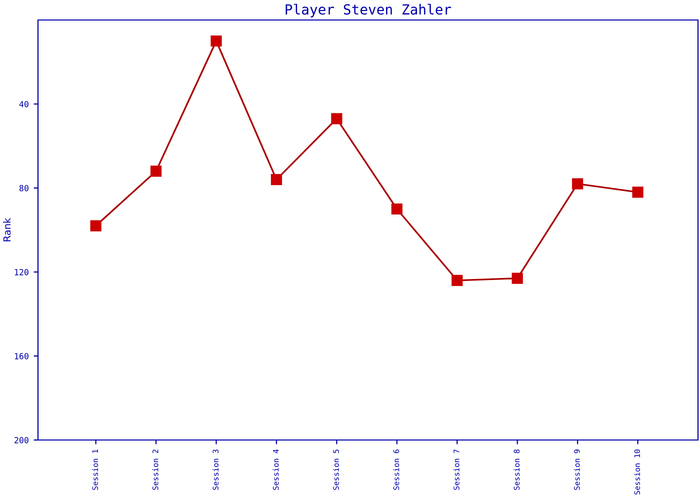  What do you see at coordinates (21, 356) in the screenshot?
I see `y-tick-label: 160` at bounding box center [21, 356].